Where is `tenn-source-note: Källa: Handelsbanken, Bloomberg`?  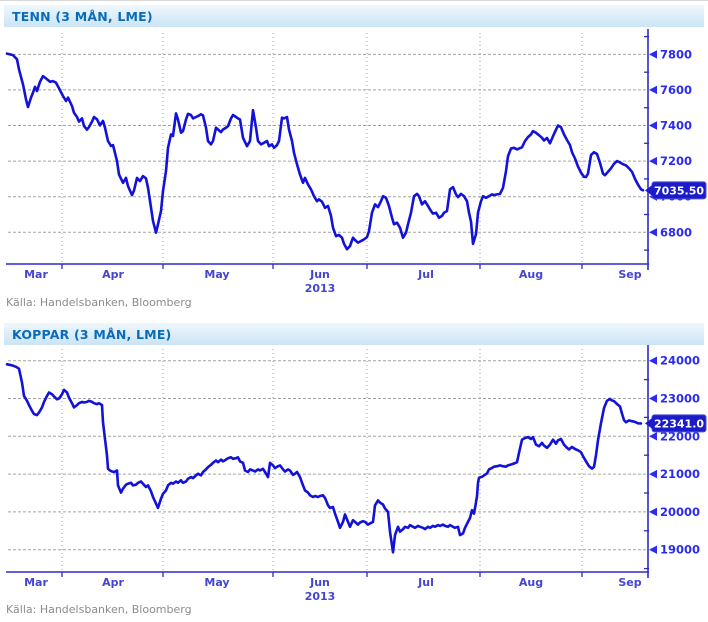
tenn-source-note: Källa: Handelsbanken, Bloomberg is located at coordinates (99, 302).